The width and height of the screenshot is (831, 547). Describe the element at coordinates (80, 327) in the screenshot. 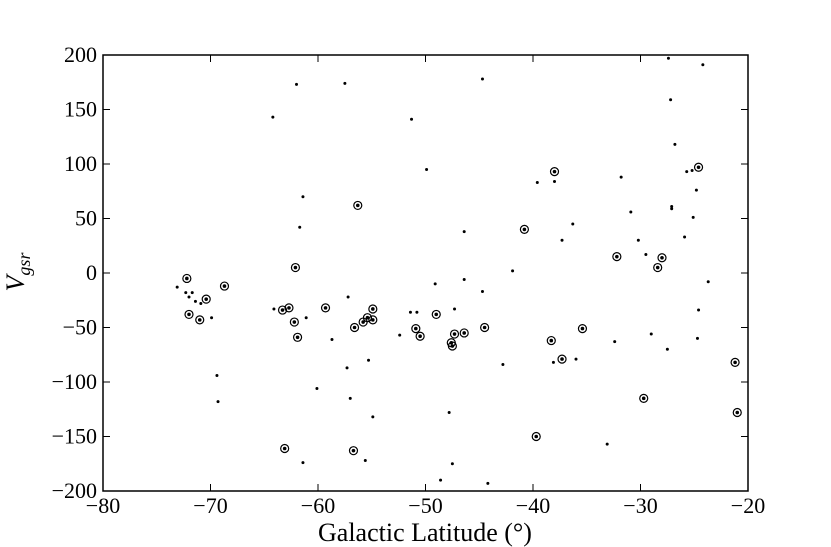

I see `y-tick-label: −50` at that location.